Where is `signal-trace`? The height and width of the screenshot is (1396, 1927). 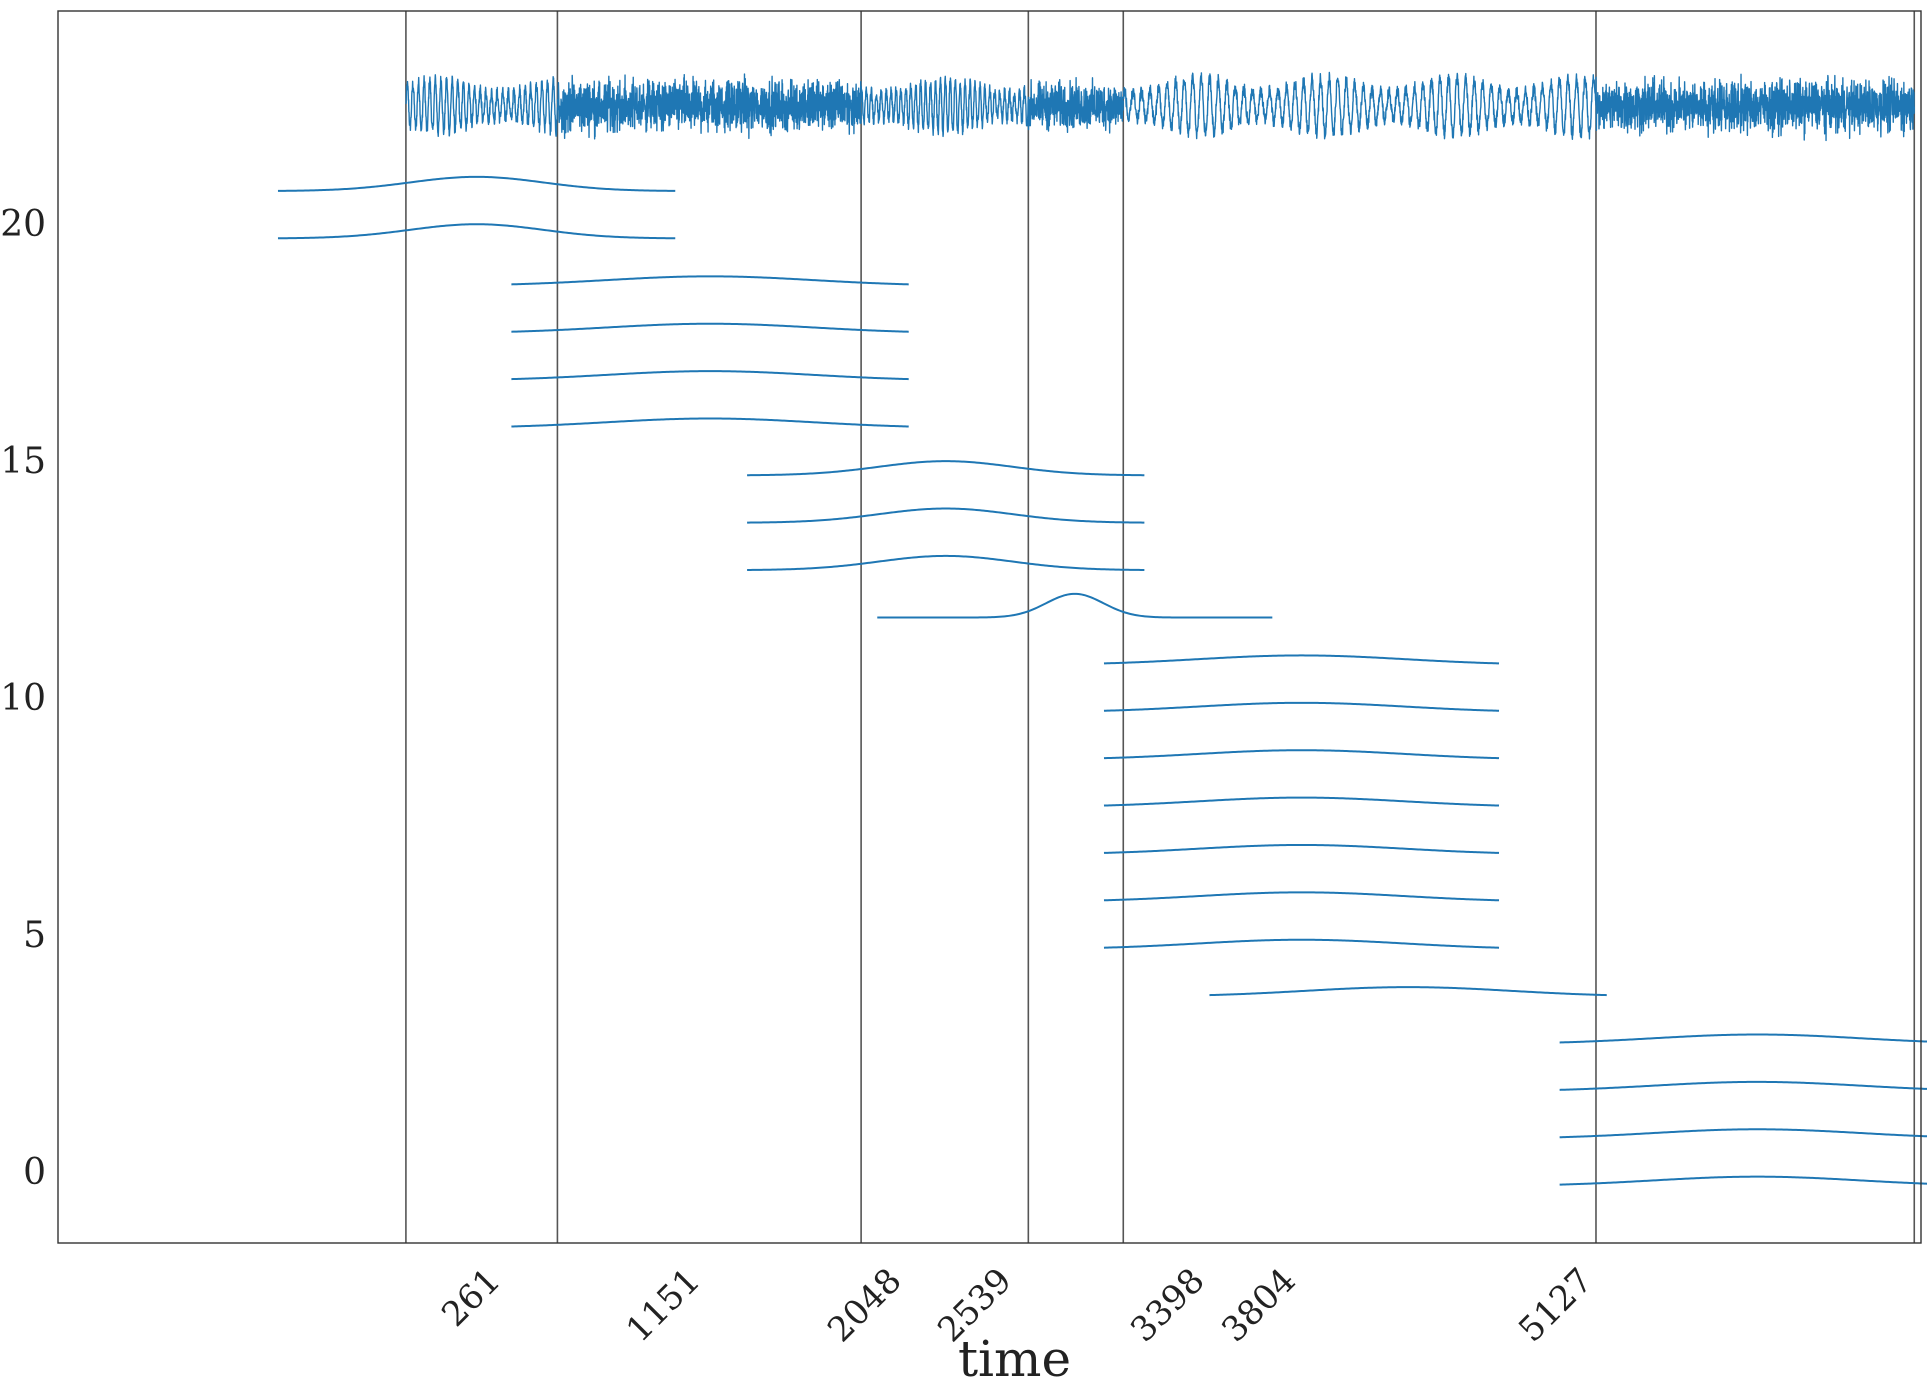 signal-trace is located at coordinates (1160, 106).